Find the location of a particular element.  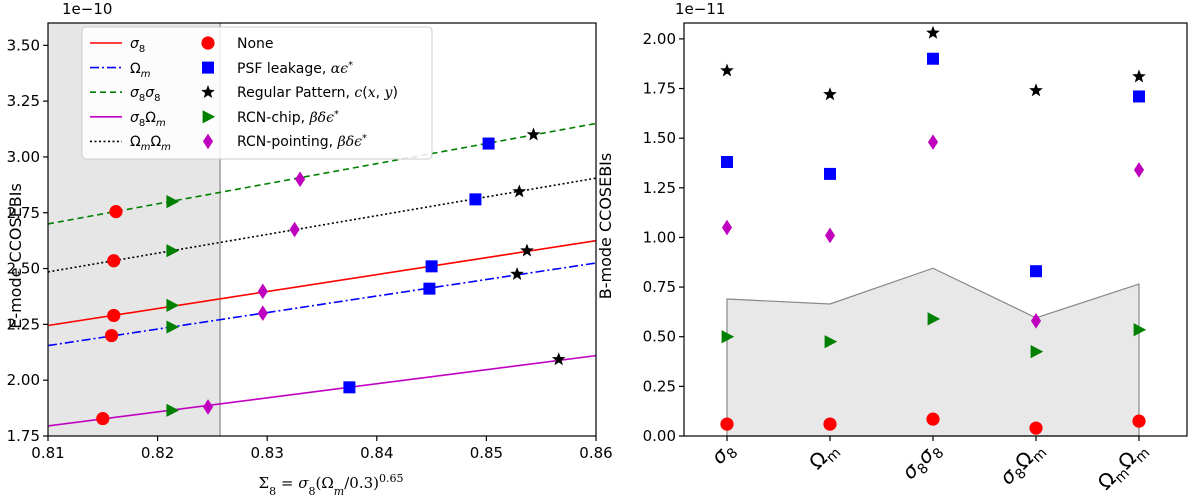

y-tick-label: 1.00 is located at coordinates (659, 237).